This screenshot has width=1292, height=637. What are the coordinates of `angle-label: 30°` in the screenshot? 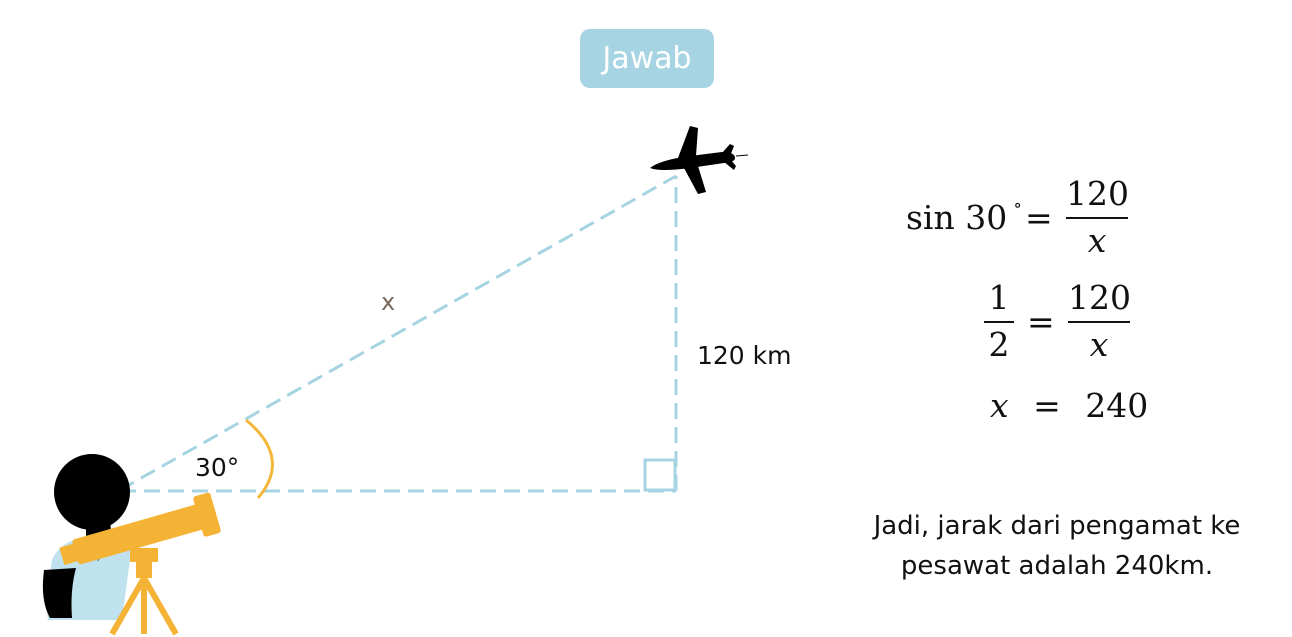 It's located at (217, 467).